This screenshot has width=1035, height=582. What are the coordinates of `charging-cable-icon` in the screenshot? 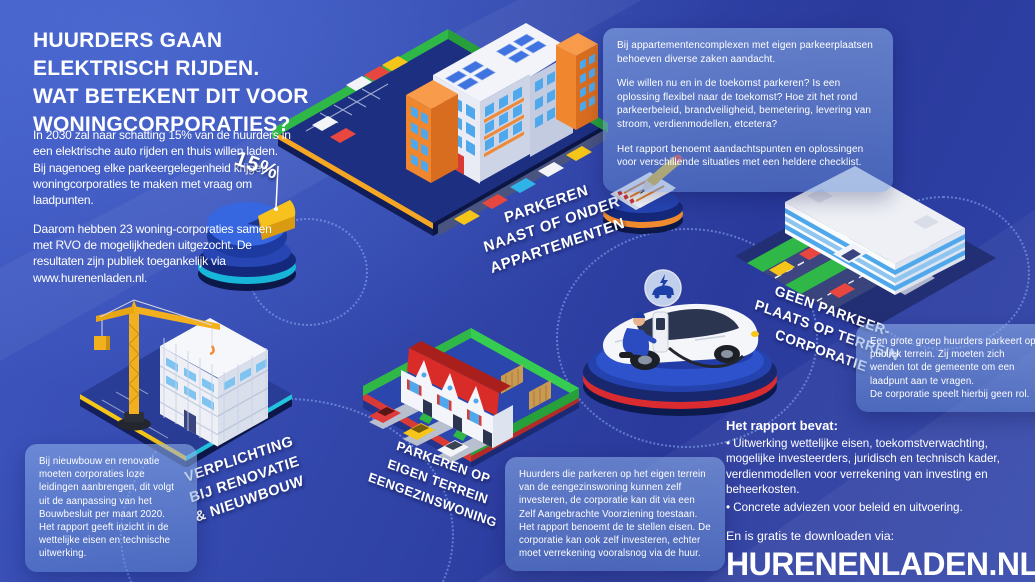 It's located at (706, 357).